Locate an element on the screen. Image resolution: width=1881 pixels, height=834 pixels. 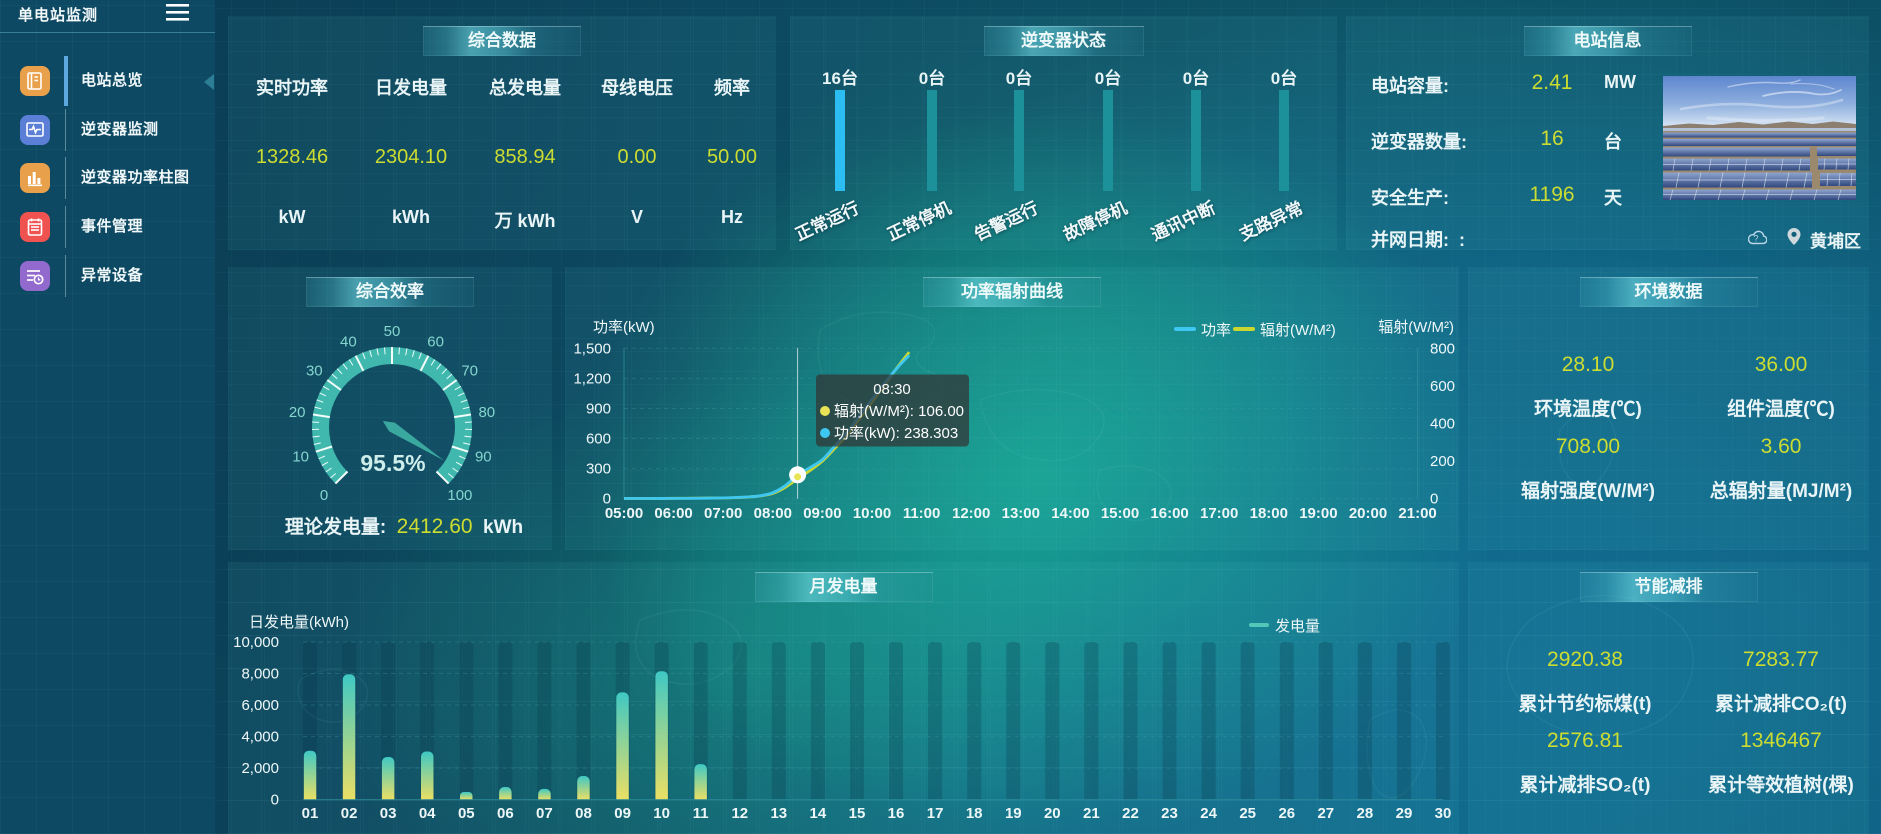
svg-text: 05:00 is located at coordinates (624, 513).